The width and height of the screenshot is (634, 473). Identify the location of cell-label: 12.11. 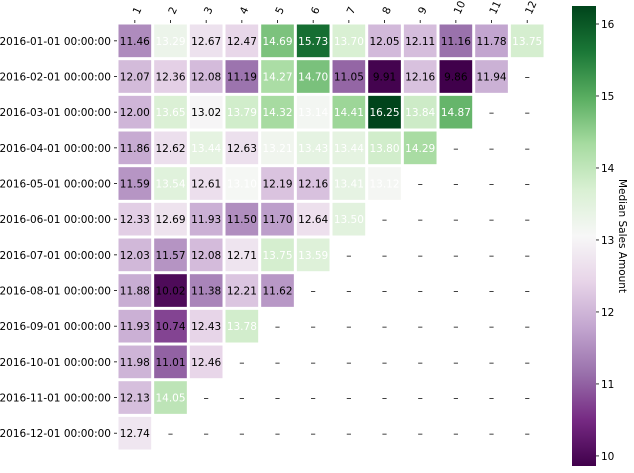
(420, 42).